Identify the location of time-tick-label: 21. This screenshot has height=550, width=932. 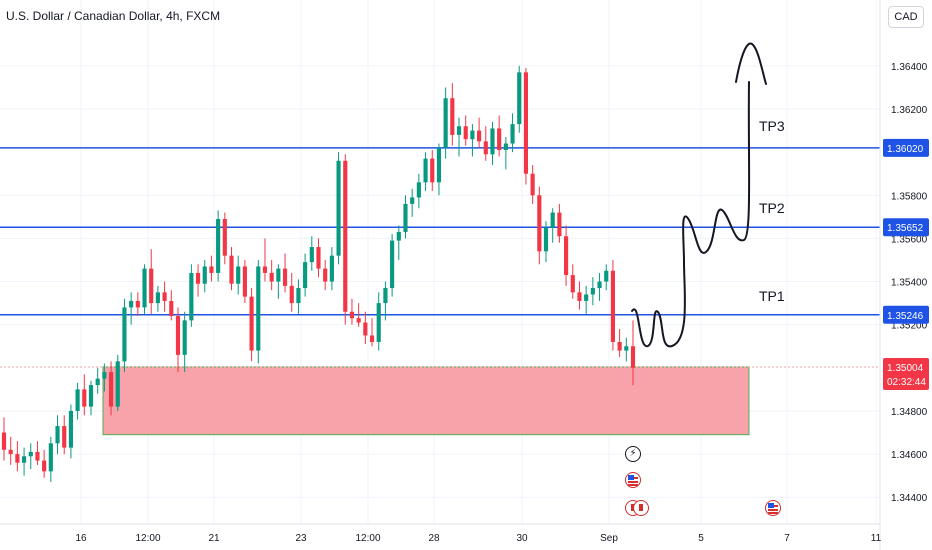
(214, 538).